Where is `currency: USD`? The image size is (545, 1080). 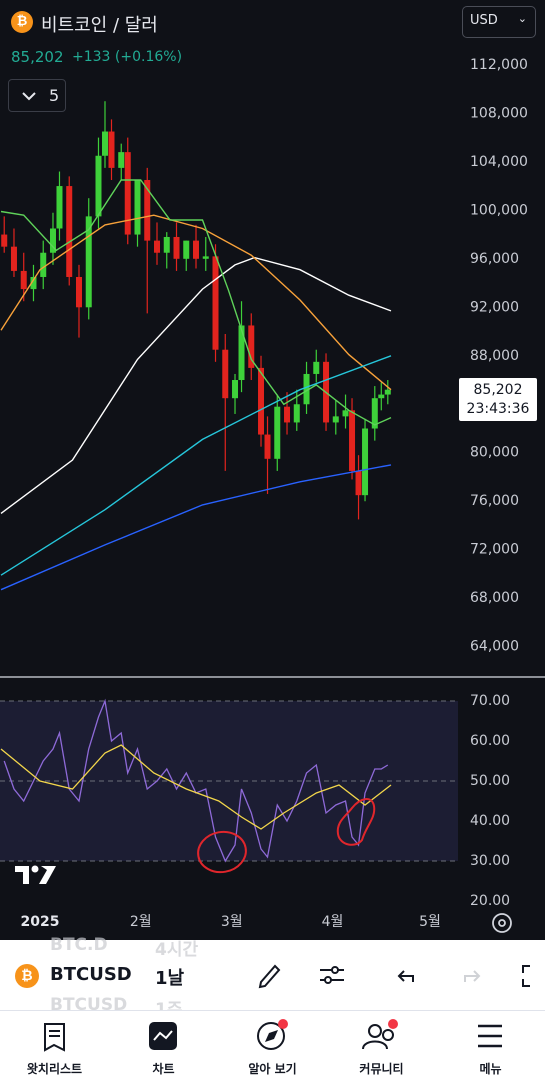 currency: USD is located at coordinates (484, 20).